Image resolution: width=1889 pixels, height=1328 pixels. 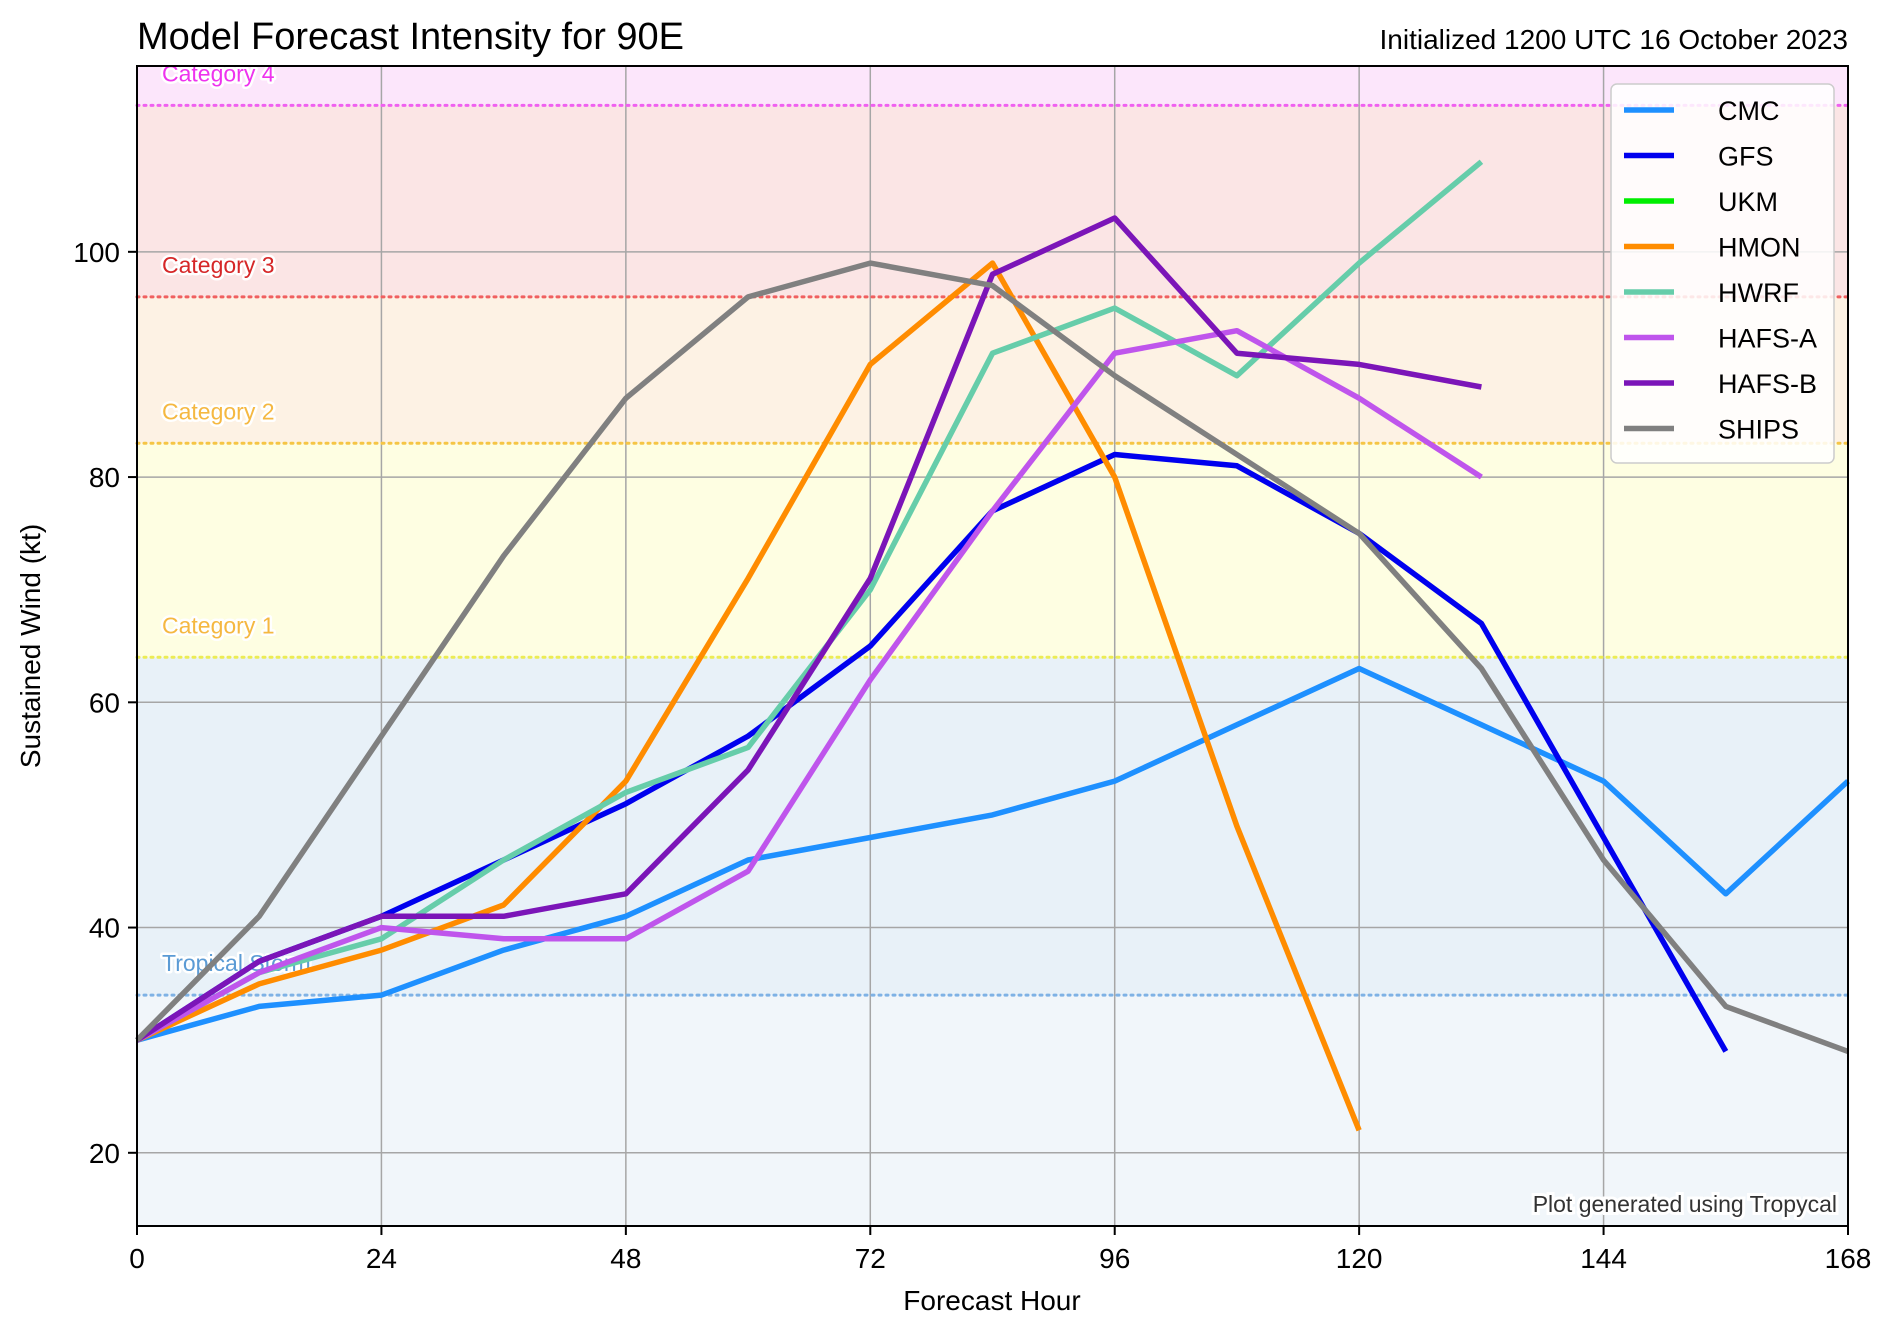 I want to click on threshold-label: Category 2, so click(x=218, y=411).